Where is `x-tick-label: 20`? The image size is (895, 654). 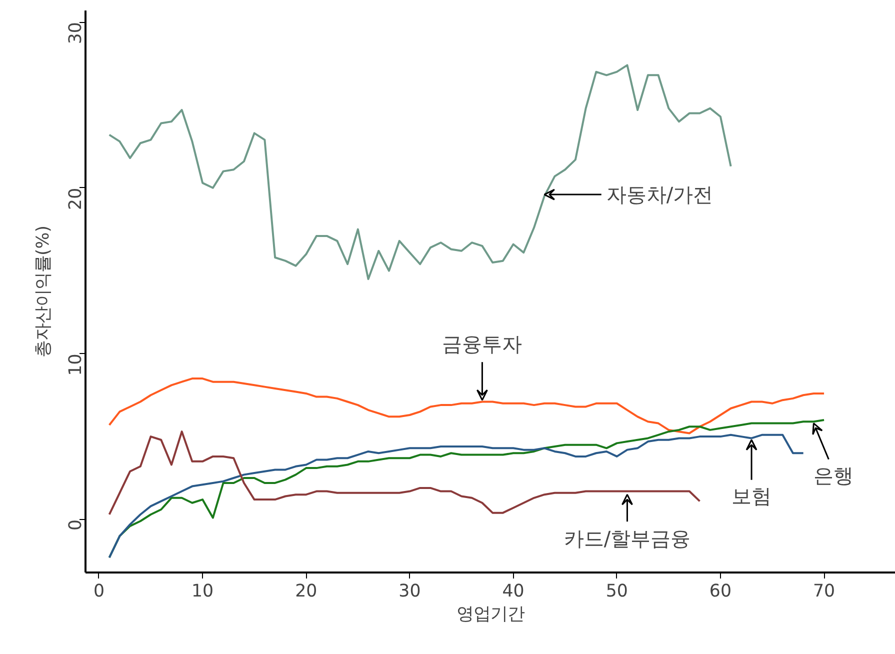
x-tick-label: 20 is located at coordinates (306, 592).